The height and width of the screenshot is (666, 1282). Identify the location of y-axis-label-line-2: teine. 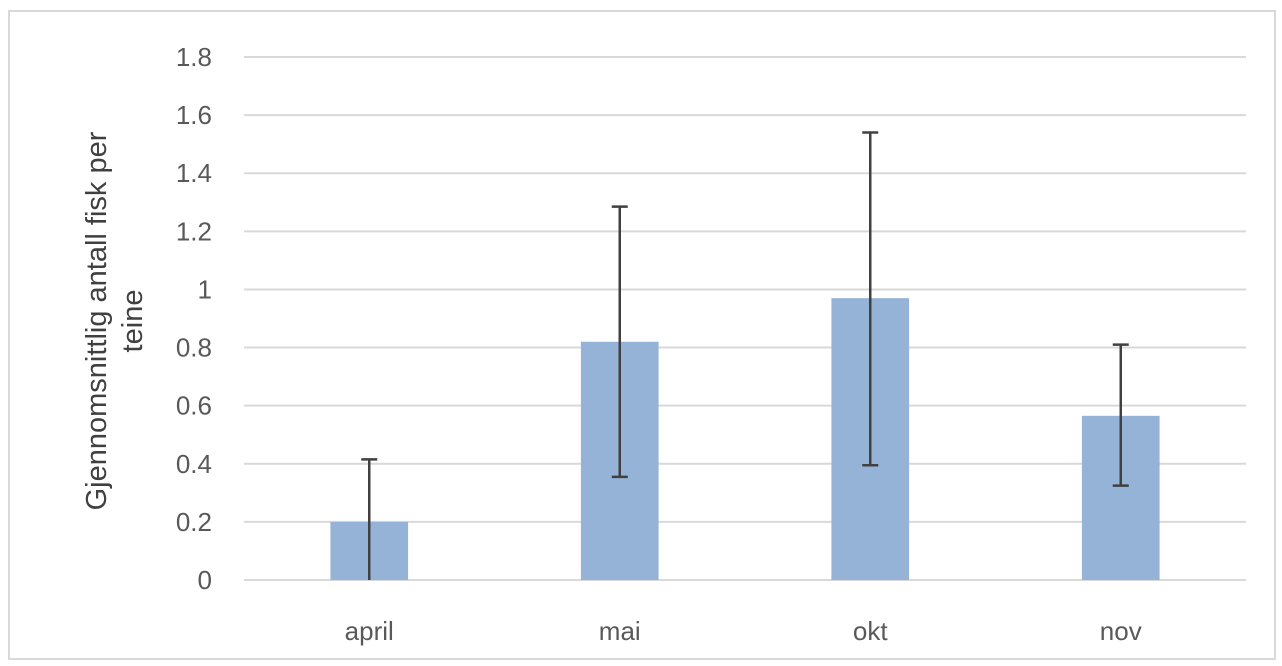
(133, 321).